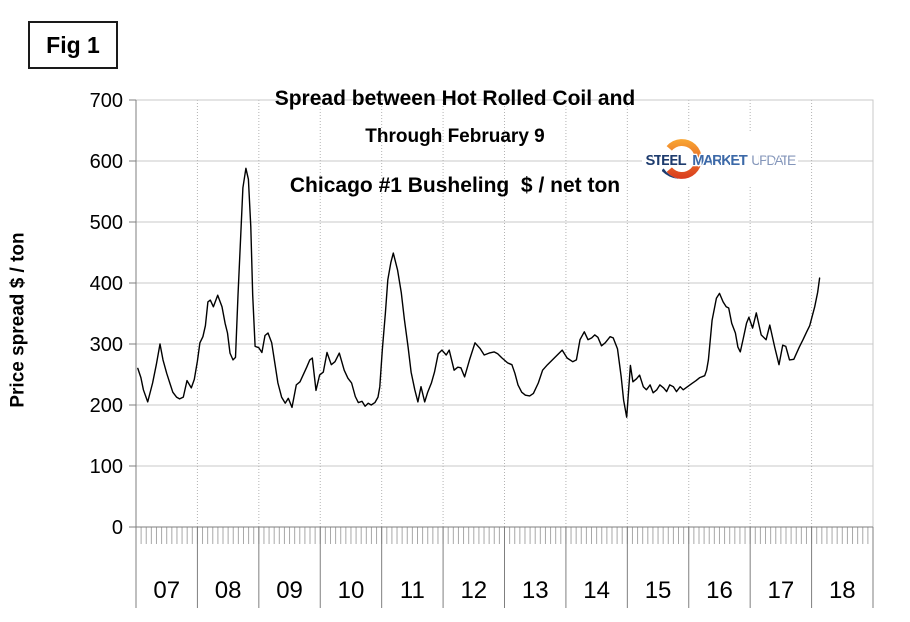 The width and height of the screenshot is (910, 622). I want to click on fig-label-box: Fig 1, so click(73, 45).